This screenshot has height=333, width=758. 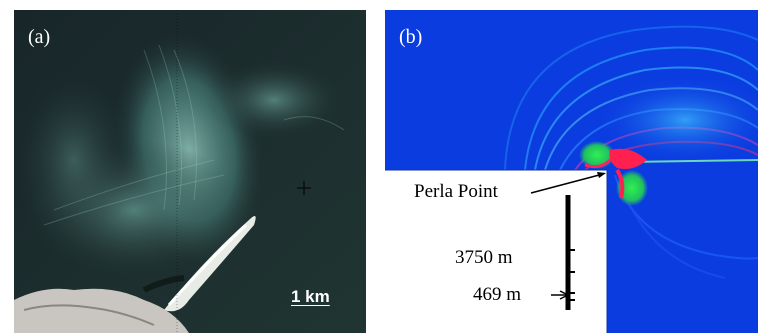 I want to click on perla-point-label: Perla Point, so click(x=456, y=191).